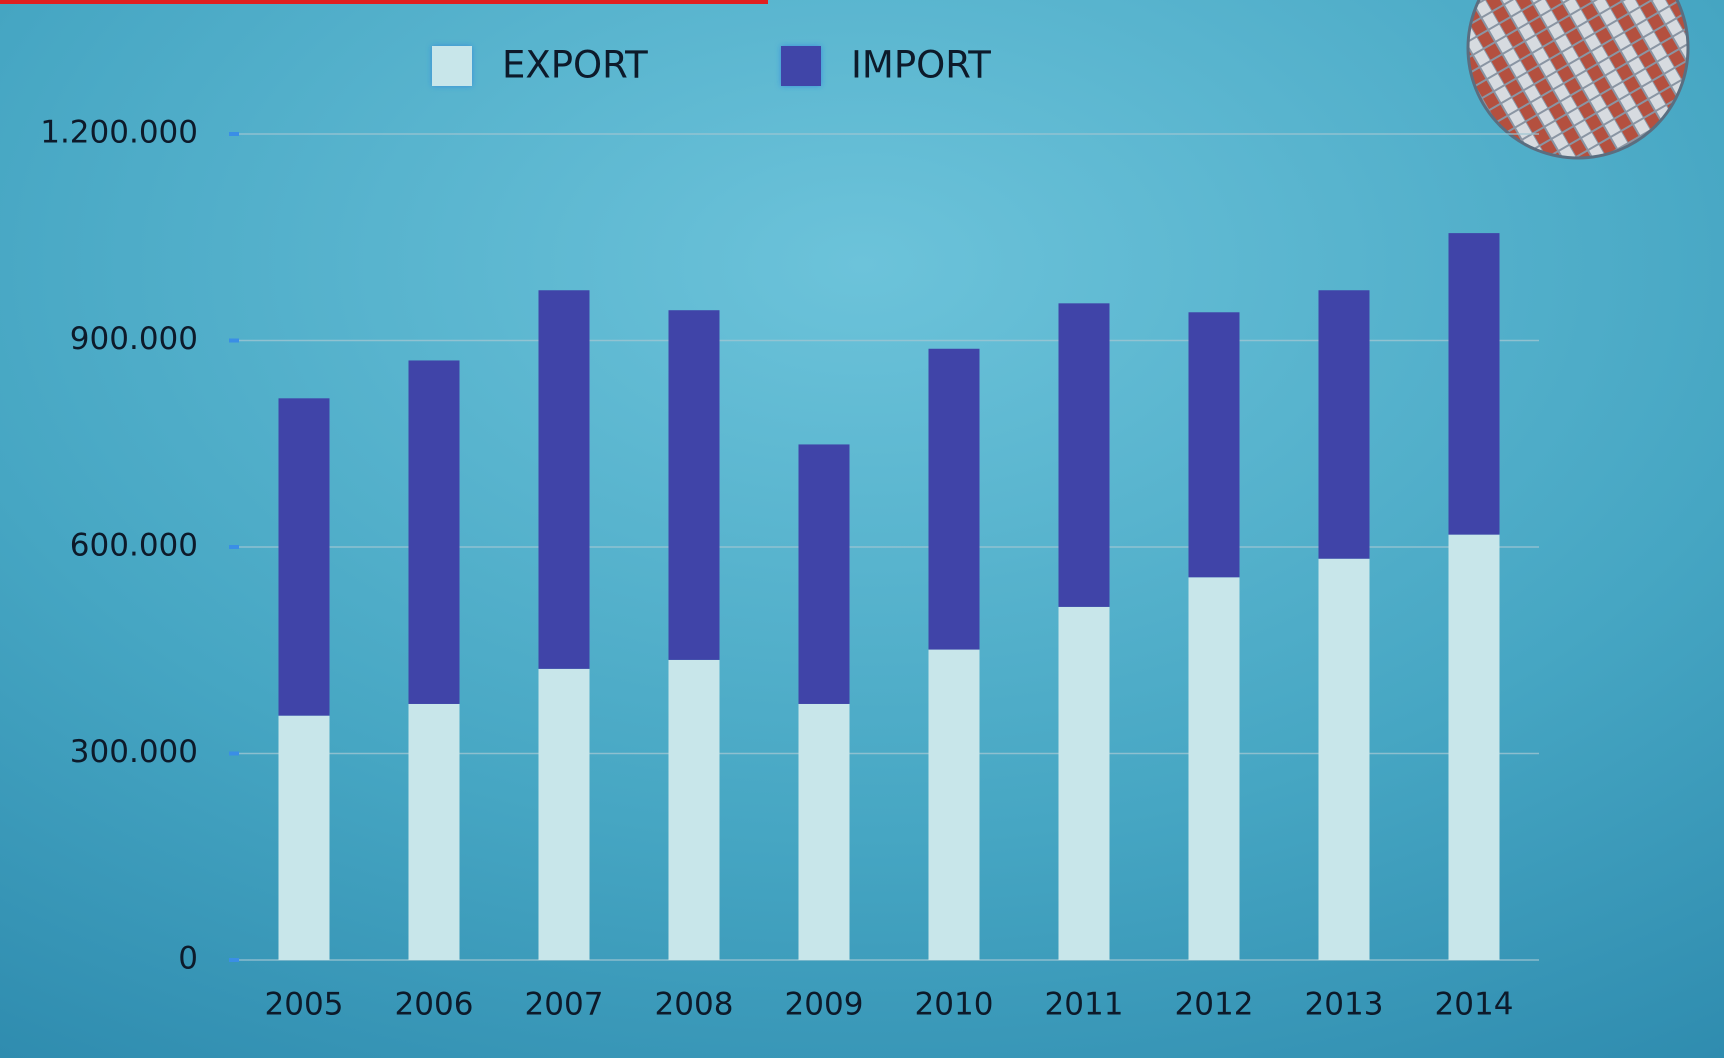  What do you see at coordinates (384, 2) in the screenshot?
I see `decor-bar` at bounding box center [384, 2].